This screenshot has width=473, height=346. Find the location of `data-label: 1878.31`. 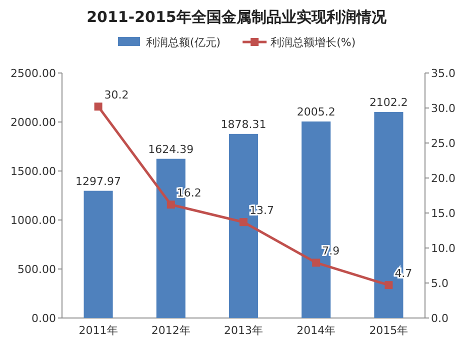

data-label: 1878.31 is located at coordinates (243, 124).